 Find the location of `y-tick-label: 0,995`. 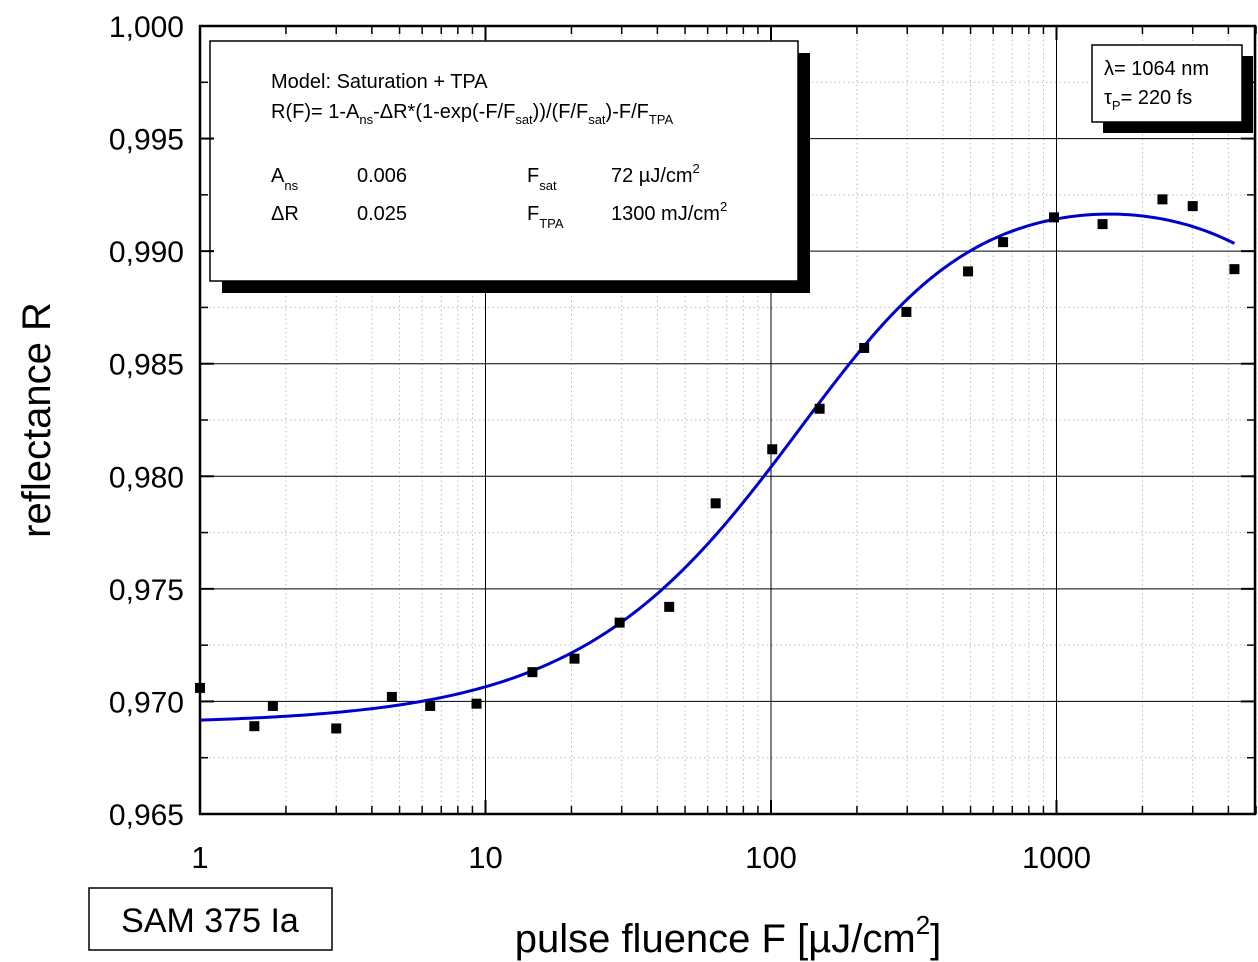

y-tick-label: 0,995 is located at coordinates (146, 140).